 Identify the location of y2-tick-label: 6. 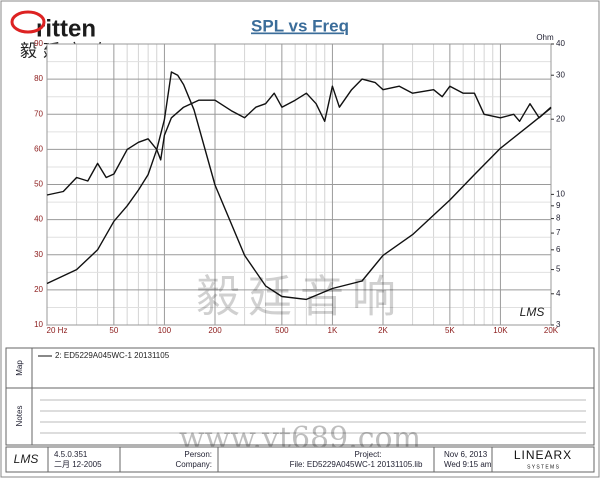
(558, 249).